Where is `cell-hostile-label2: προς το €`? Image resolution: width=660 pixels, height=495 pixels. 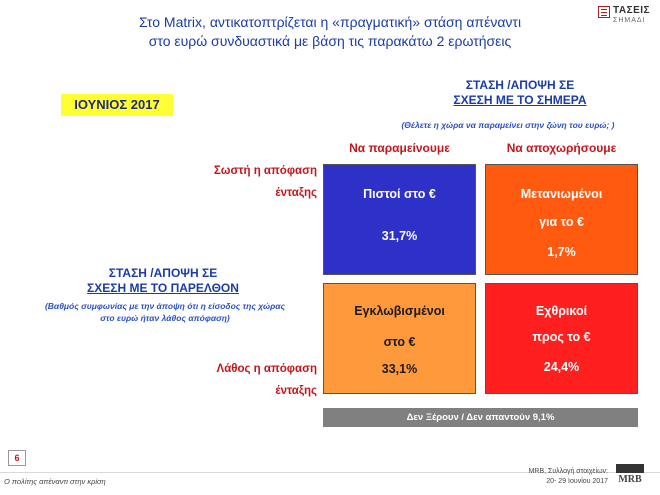 cell-hostile-label2: προς το € is located at coordinates (561, 337).